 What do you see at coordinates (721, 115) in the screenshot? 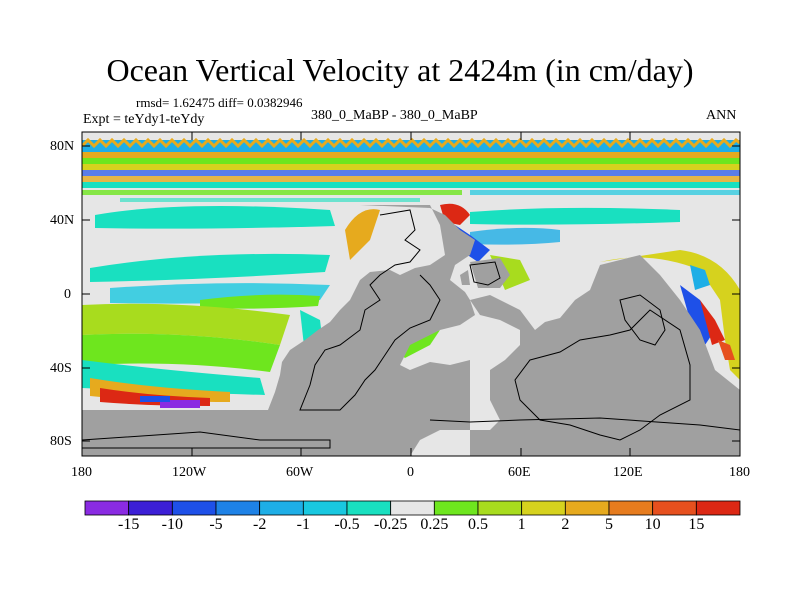
I see `season-label: ANN` at bounding box center [721, 115].